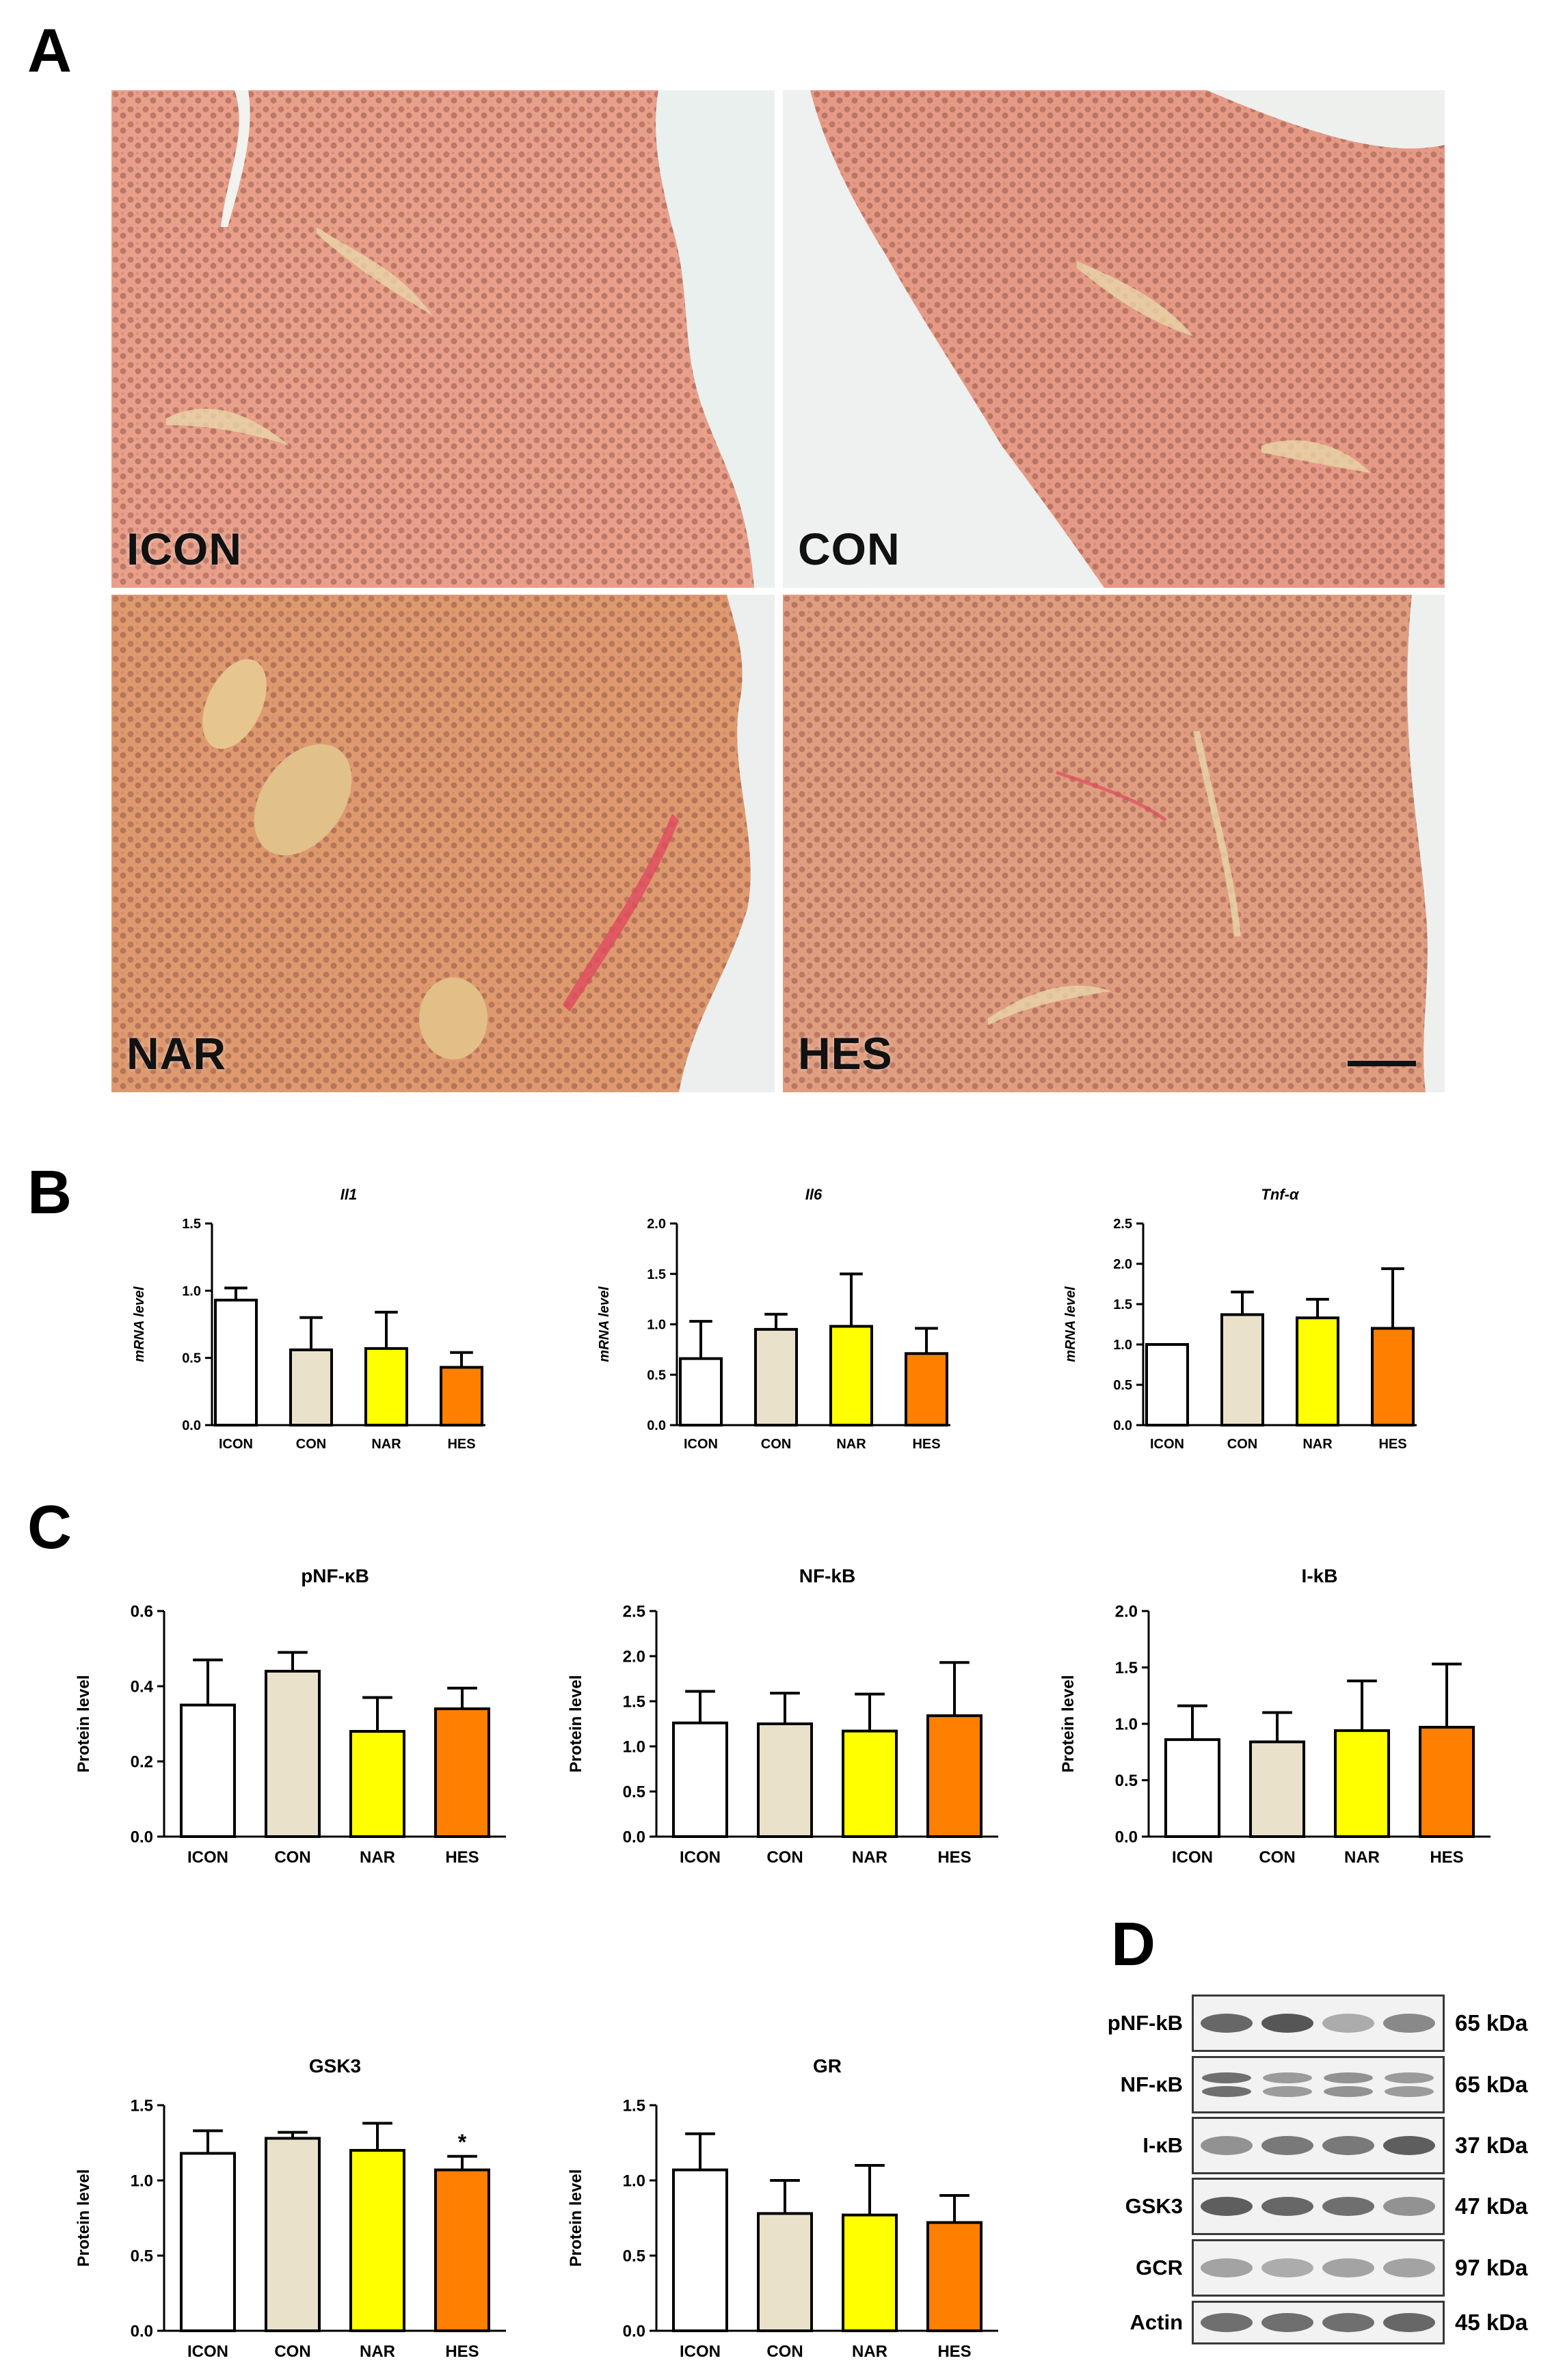 This screenshot has width=1550, height=2380. What do you see at coordinates (335, 2066) in the screenshot?
I see `chart-title: GSK3` at bounding box center [335, 2066].